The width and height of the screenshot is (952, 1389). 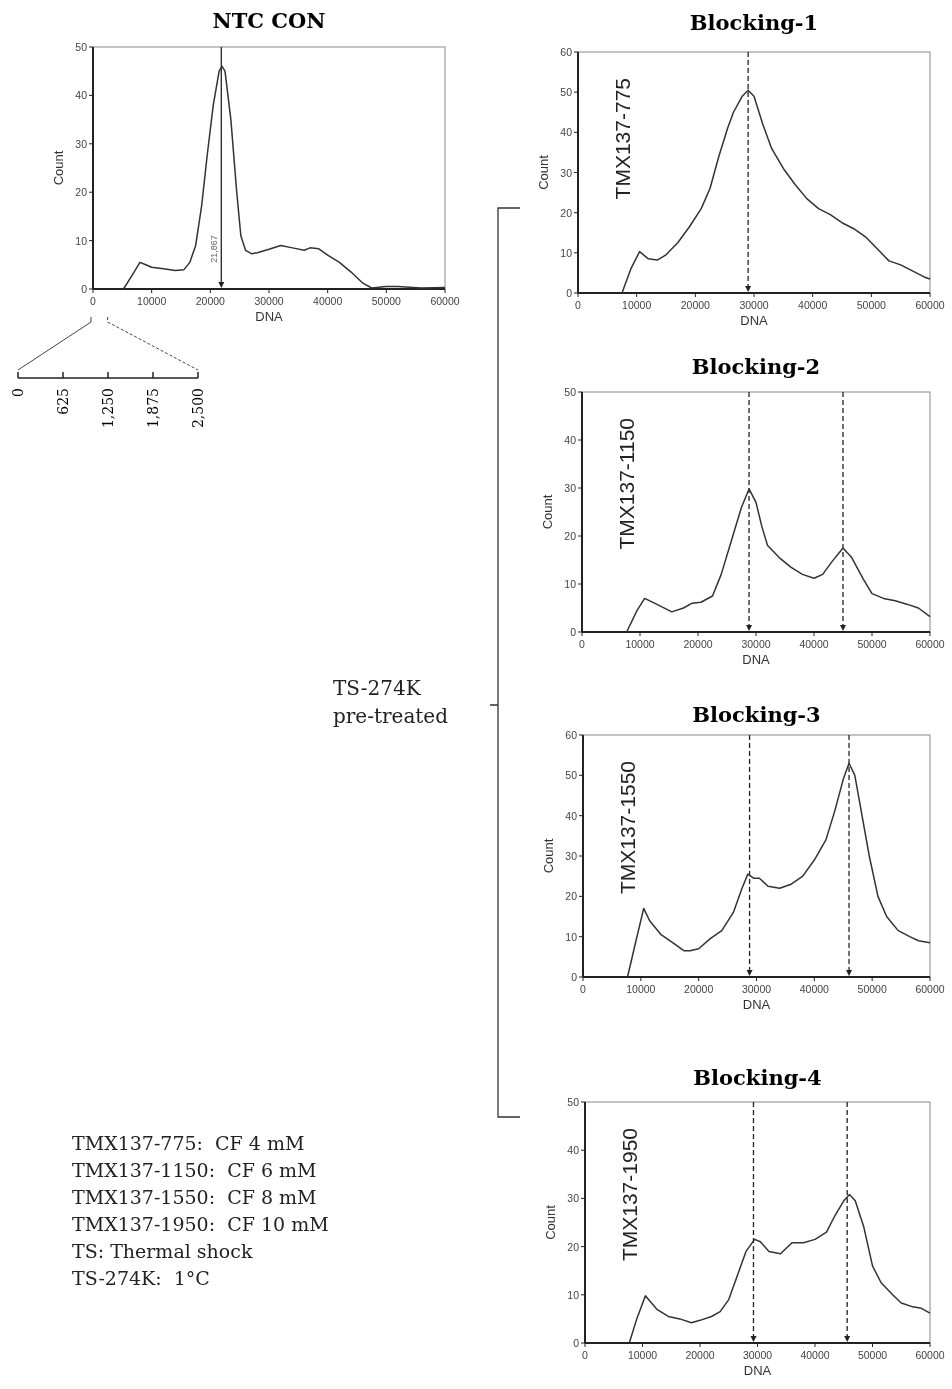 I want to click on annotation: TMX137-1950, so click(x=629, y=1195).